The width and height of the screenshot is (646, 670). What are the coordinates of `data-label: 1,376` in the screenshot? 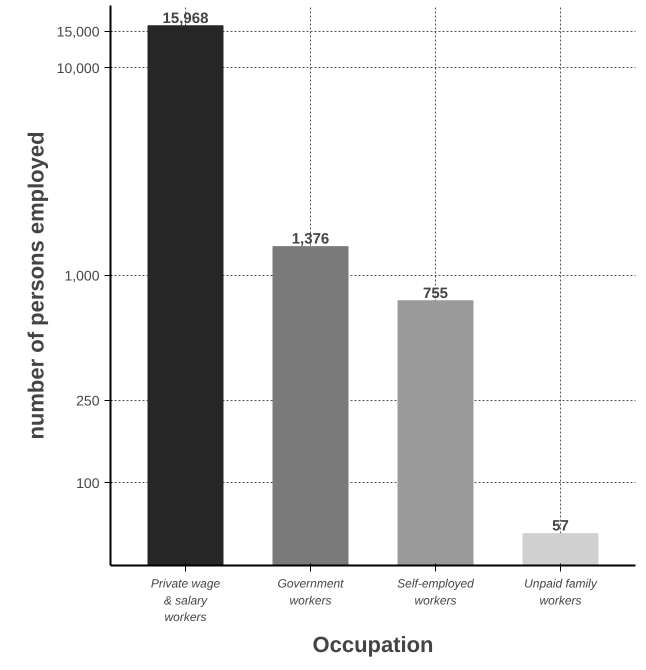 It's located at (311, 239).